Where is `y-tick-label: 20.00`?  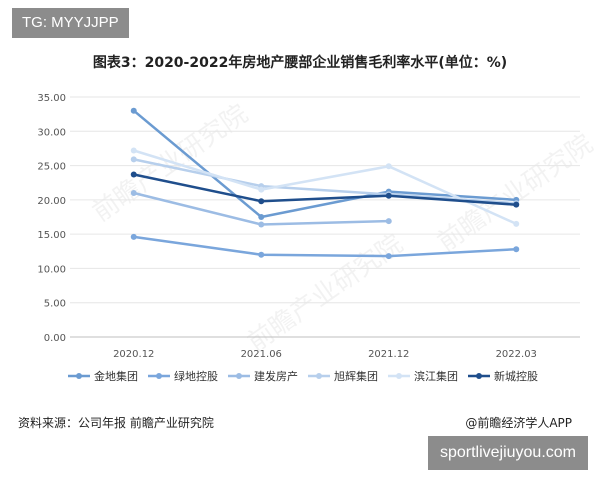 y-tick-label: 20.00 is located at coordinates (51, 201).